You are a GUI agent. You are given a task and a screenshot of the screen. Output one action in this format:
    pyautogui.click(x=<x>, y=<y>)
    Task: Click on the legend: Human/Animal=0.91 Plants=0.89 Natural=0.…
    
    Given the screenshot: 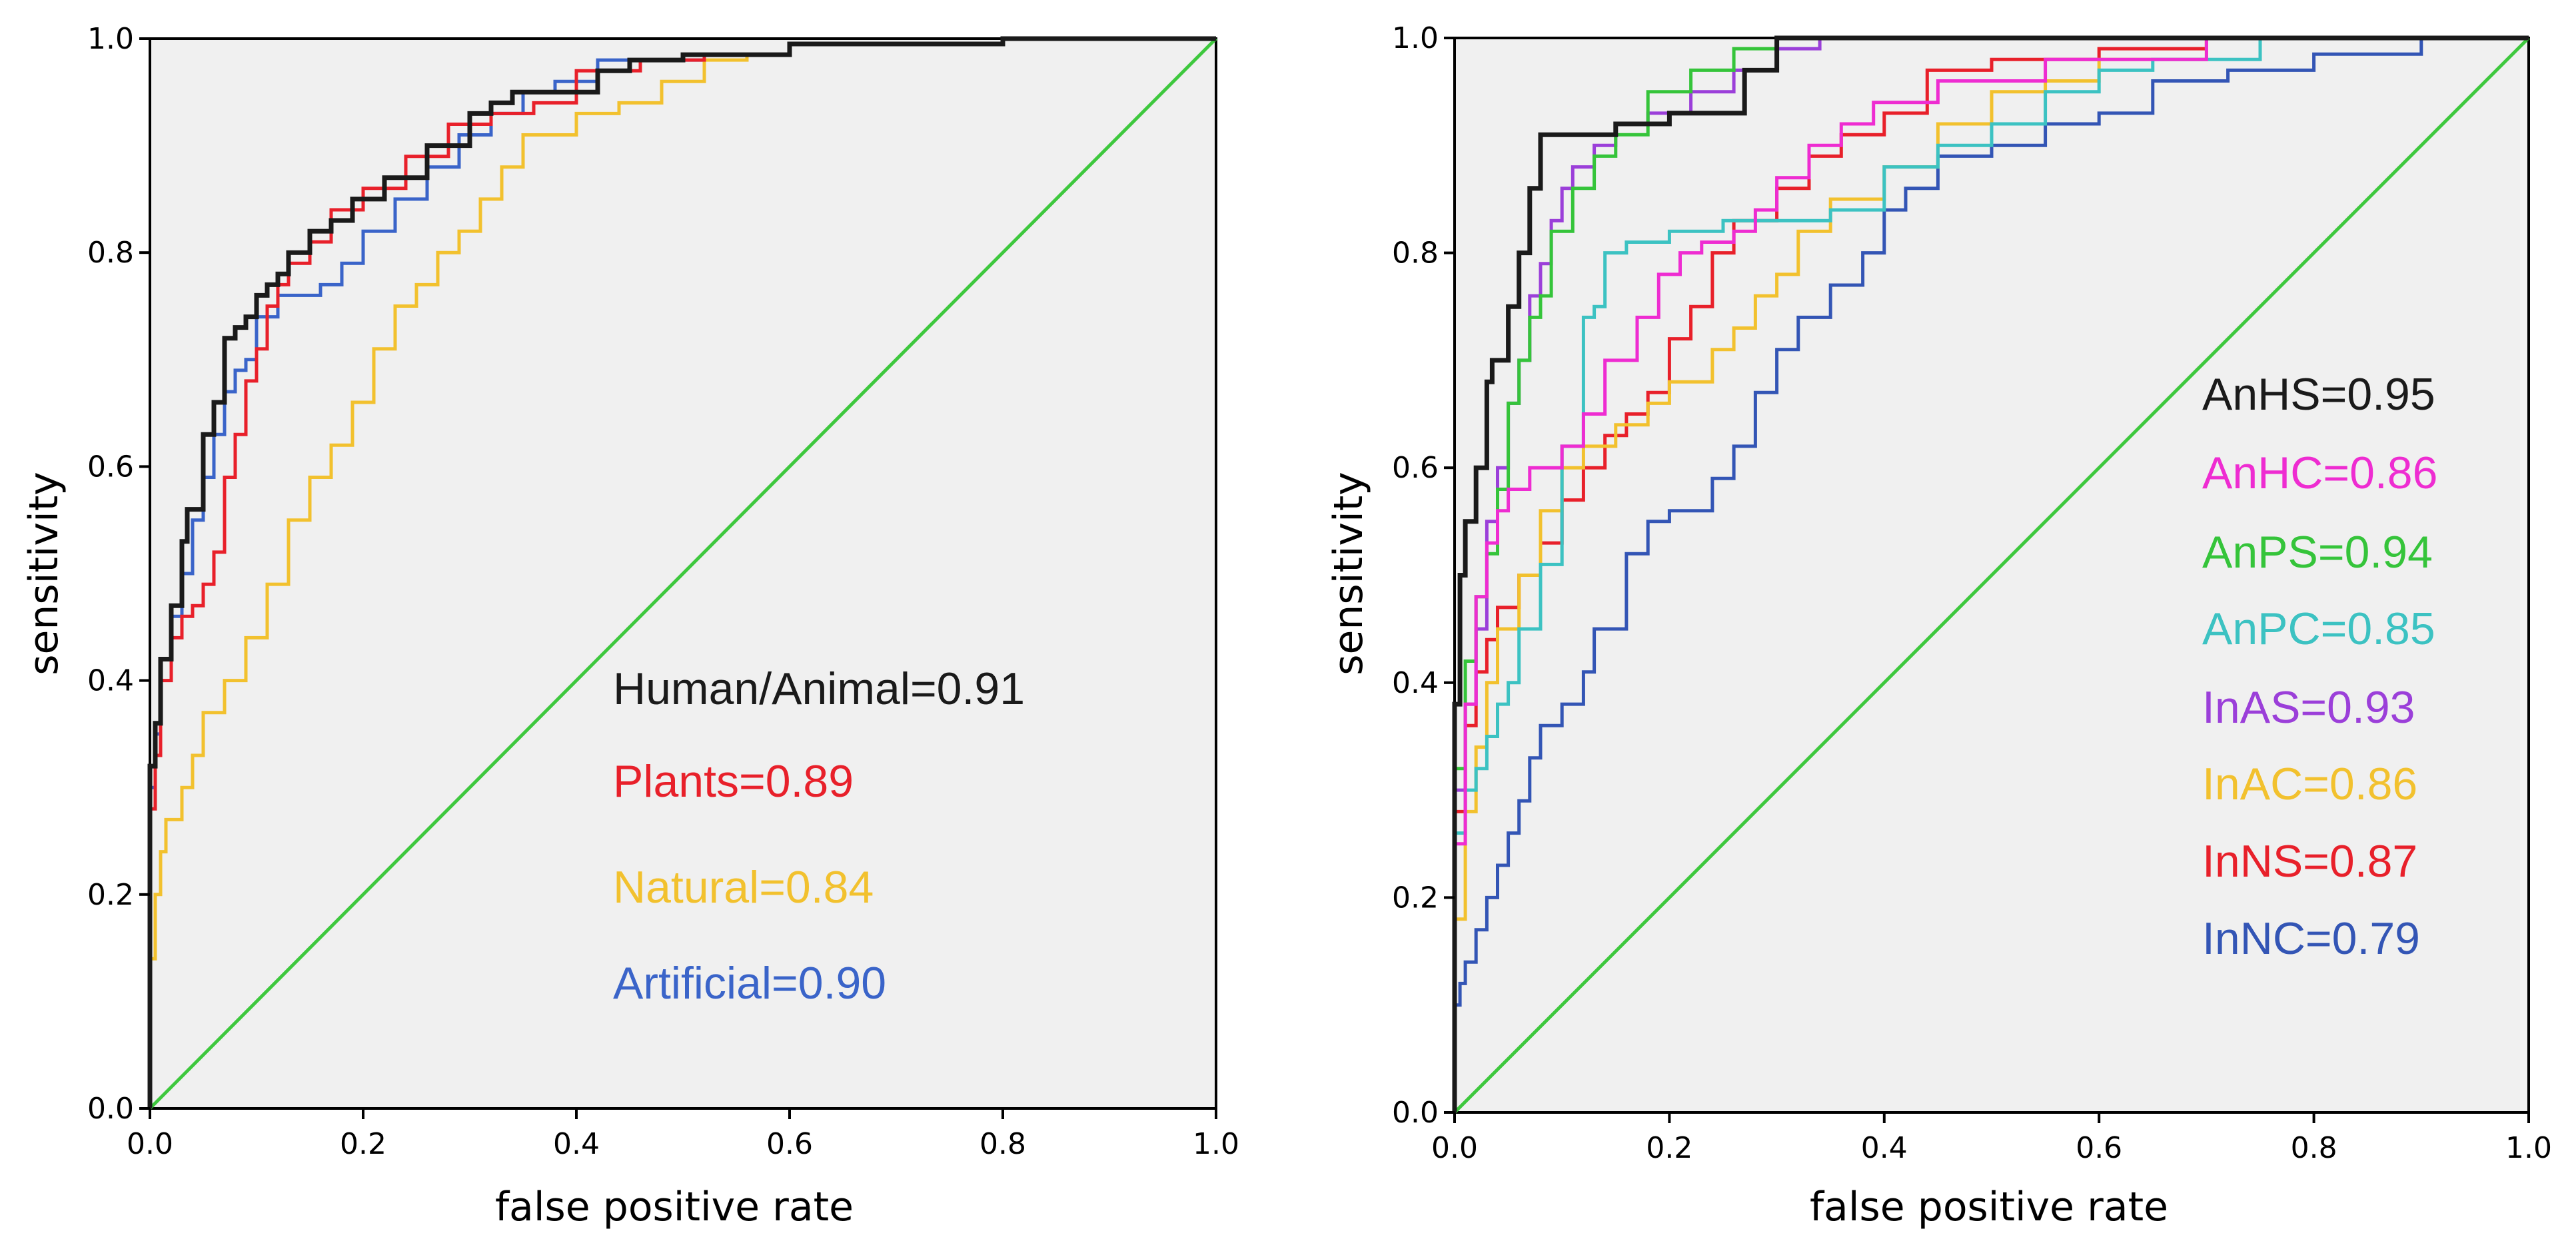 What is the action you would take?
    pyautogui.click(x=819, y=836)
    